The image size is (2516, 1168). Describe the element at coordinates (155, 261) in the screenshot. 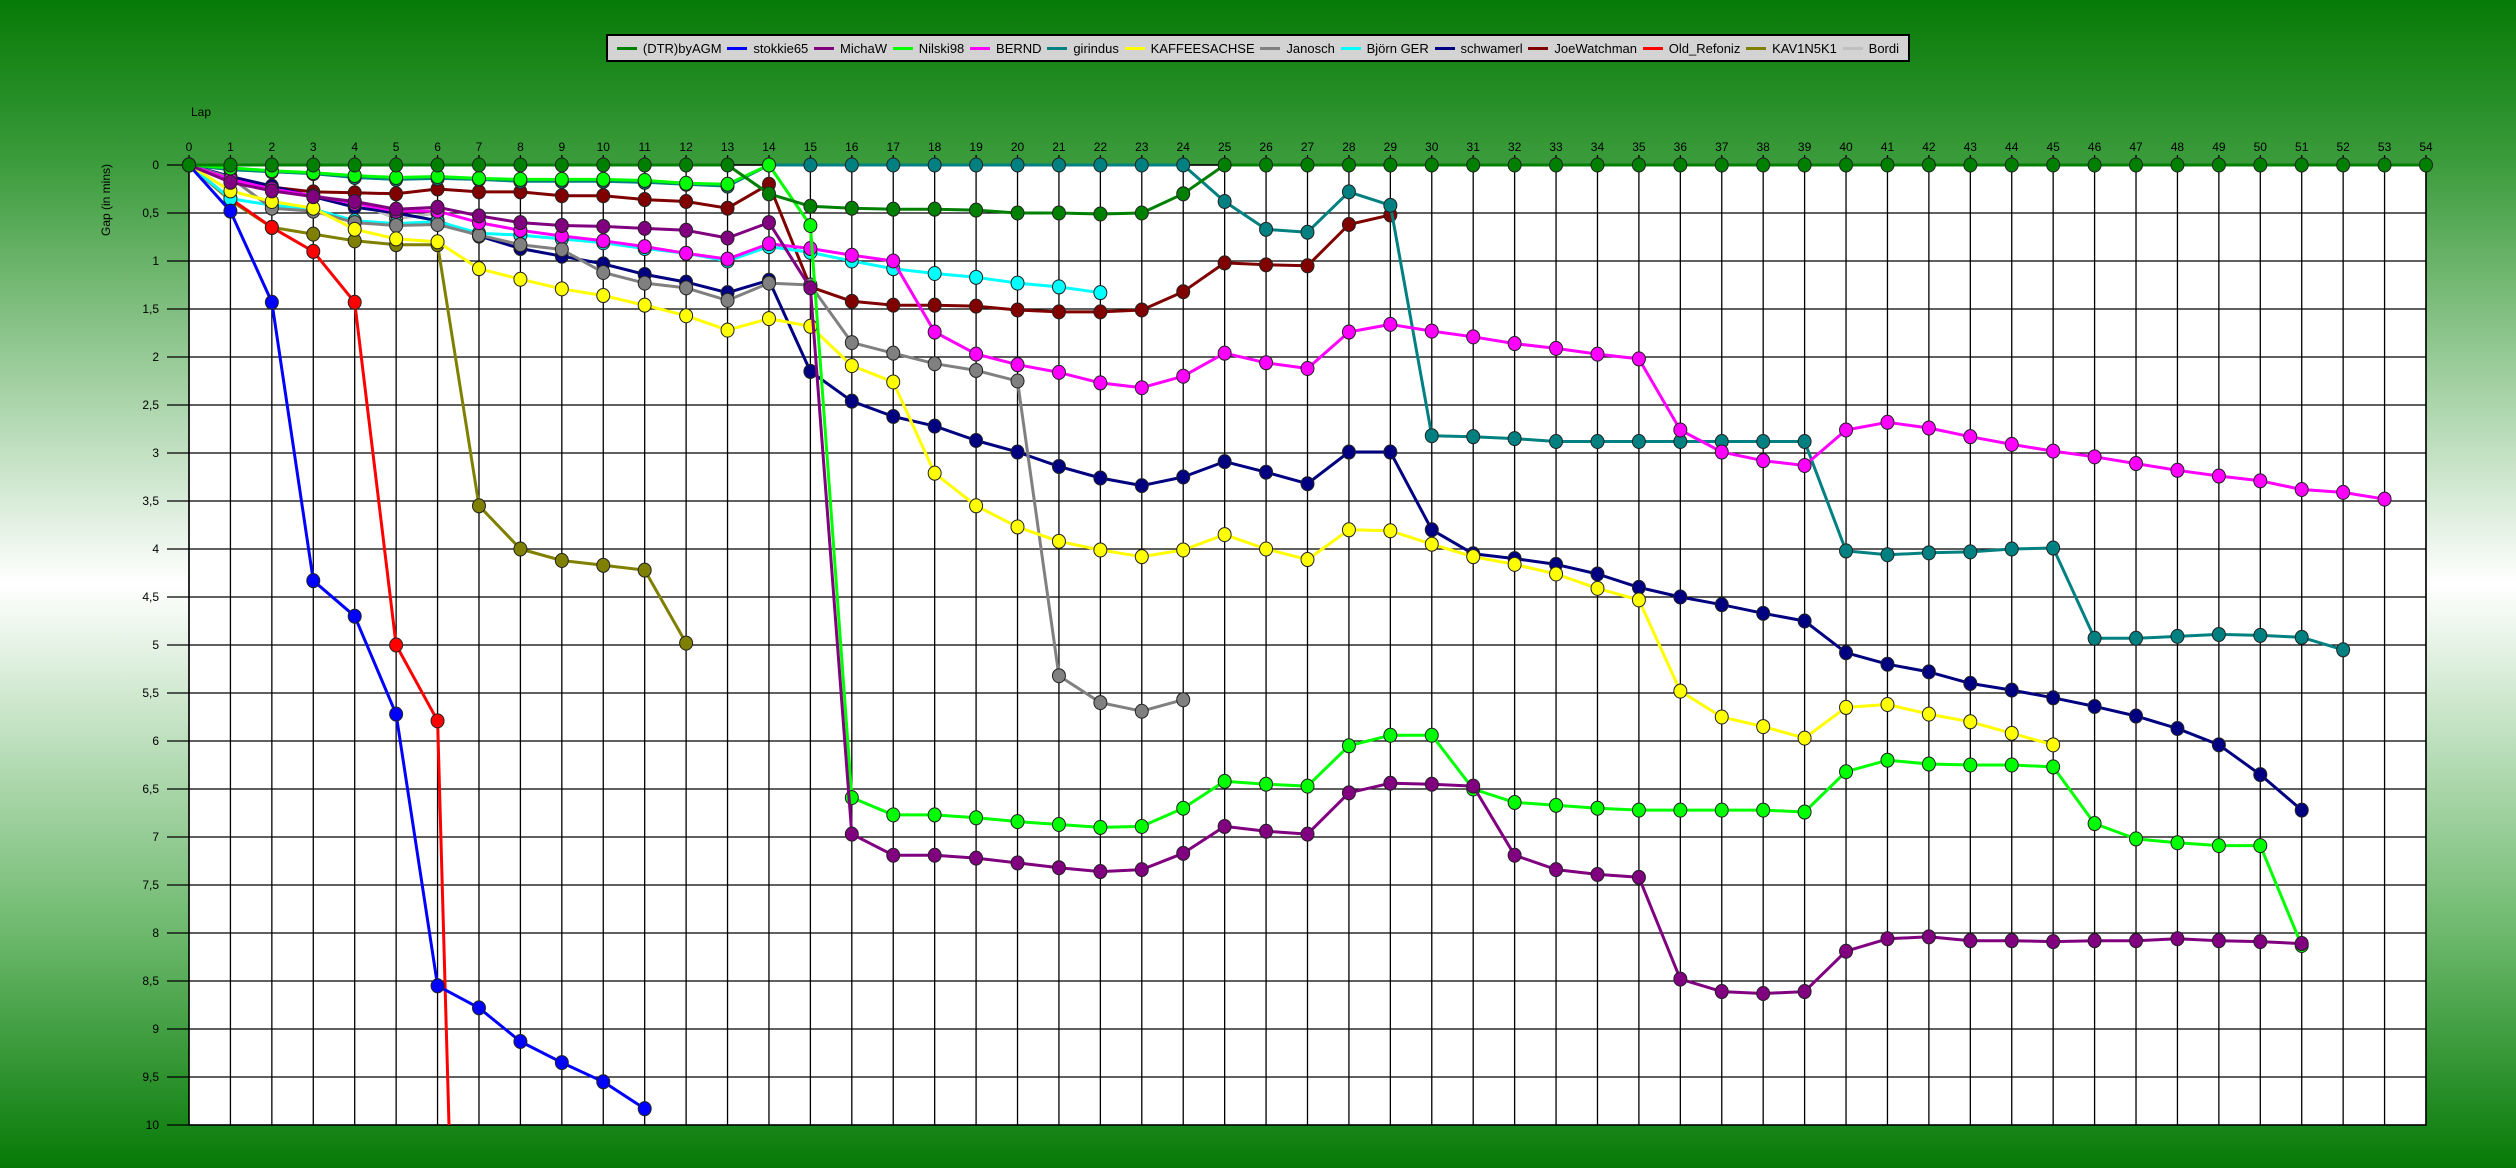

I see `y-tick-label: 1` at that location.